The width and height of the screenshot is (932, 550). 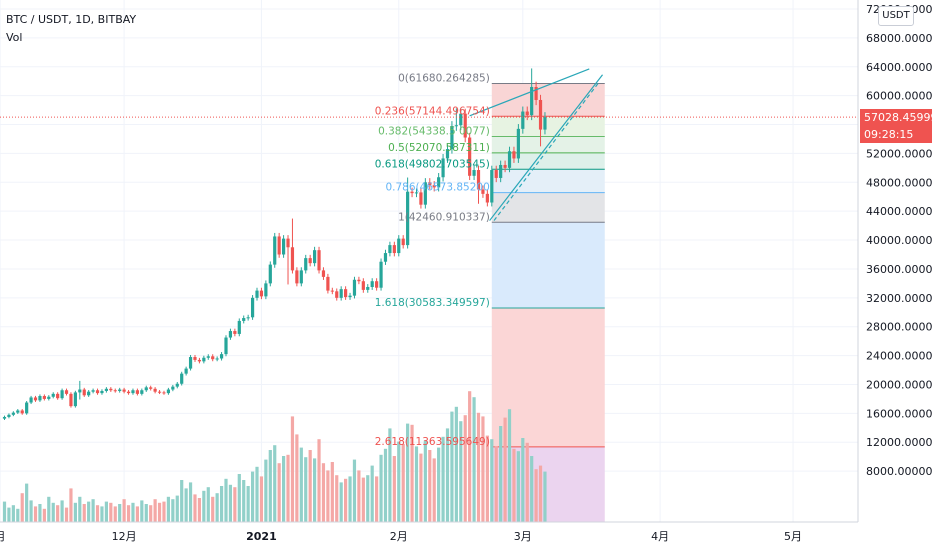 I want to click on volume-bars, so click(x=274, y=456).